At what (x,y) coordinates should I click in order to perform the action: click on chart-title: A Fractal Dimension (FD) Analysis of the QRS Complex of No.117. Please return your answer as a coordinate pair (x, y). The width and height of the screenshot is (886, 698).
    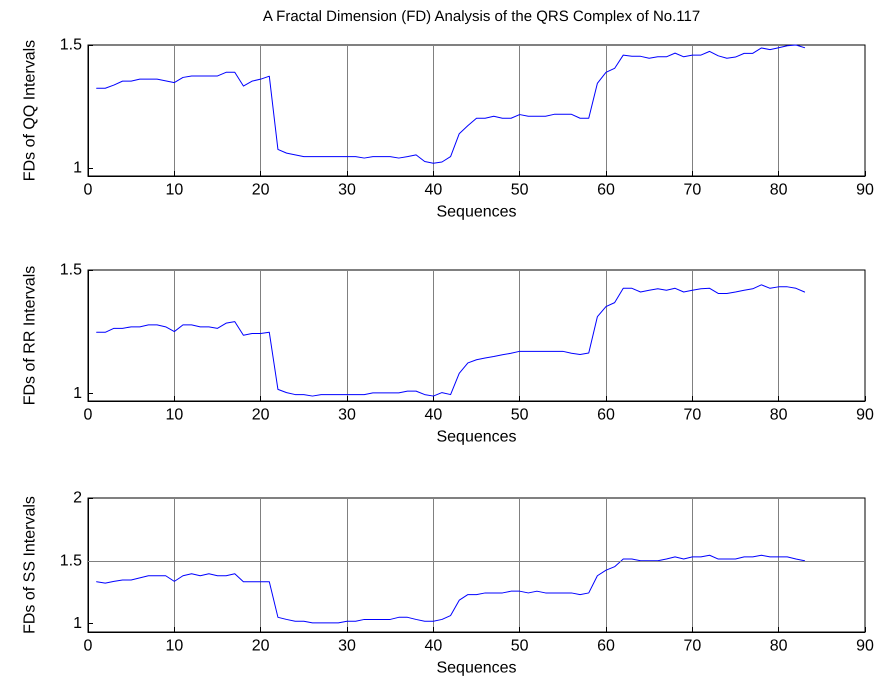
    Looking at the image, I should click on (481, 16).